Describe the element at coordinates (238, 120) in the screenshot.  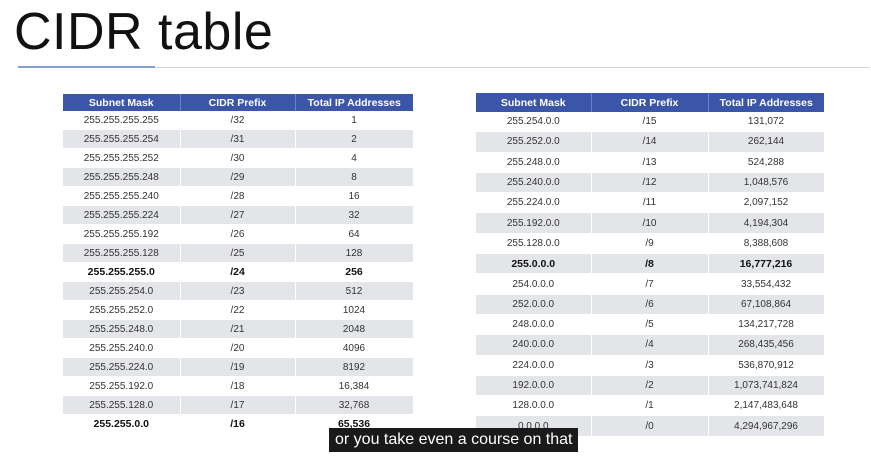
I see `table-row: 255.255.255.255/32 1` at that location.